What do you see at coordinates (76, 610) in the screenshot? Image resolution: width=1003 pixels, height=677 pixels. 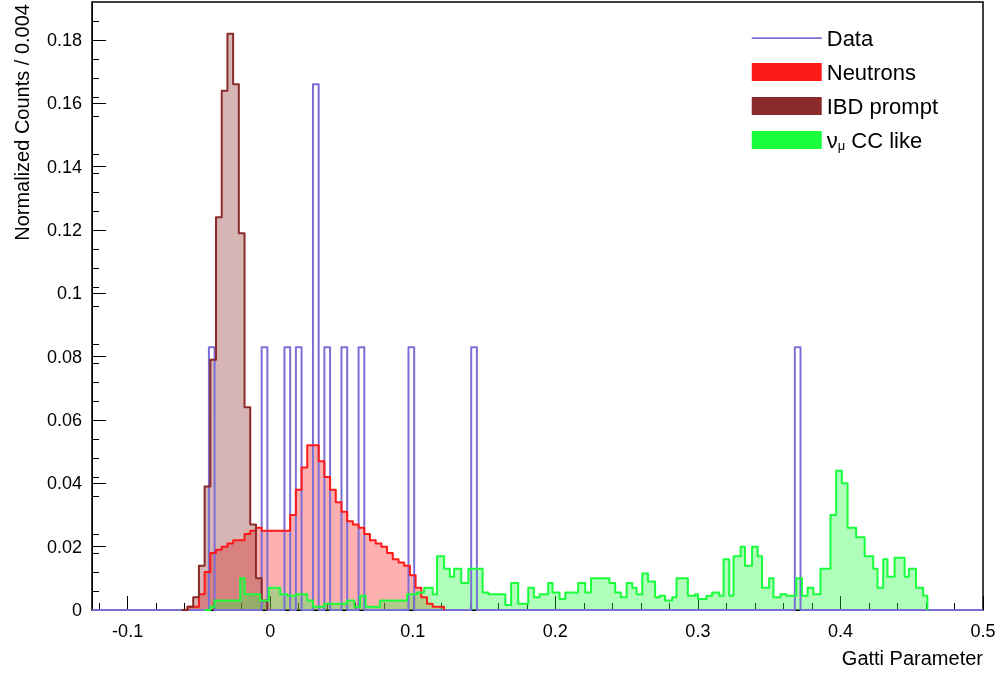 I see `y-tick-label: 0` at bounding box center [76, 610].